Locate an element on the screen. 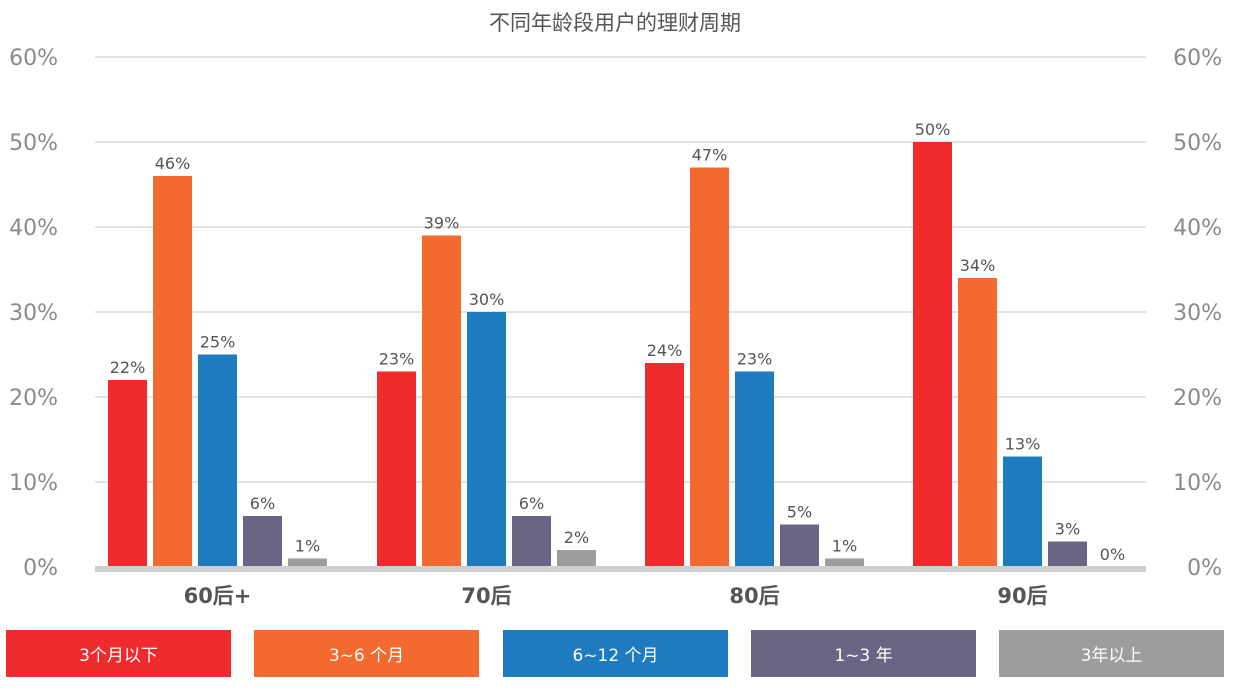 The width and height of the screenshot is (1239, 692). data-label: 3% is located at coordinates (1067, 529).